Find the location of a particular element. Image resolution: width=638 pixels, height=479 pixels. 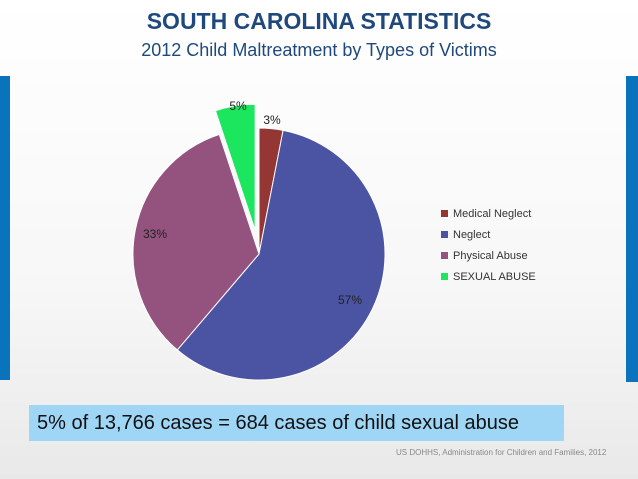

legend-label: Physical Abuse is located at coordinates (490, 255).